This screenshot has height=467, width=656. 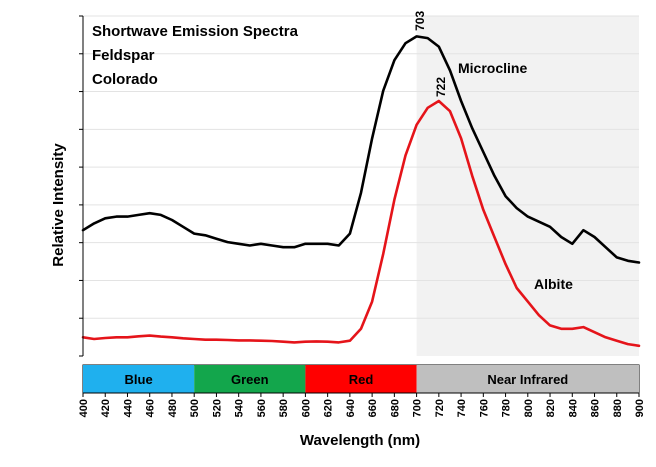 What do you see at coordinates (420, 21) in the screenshot?
I see `peak-label-microcline: 703` at bounding box center [420, 21].